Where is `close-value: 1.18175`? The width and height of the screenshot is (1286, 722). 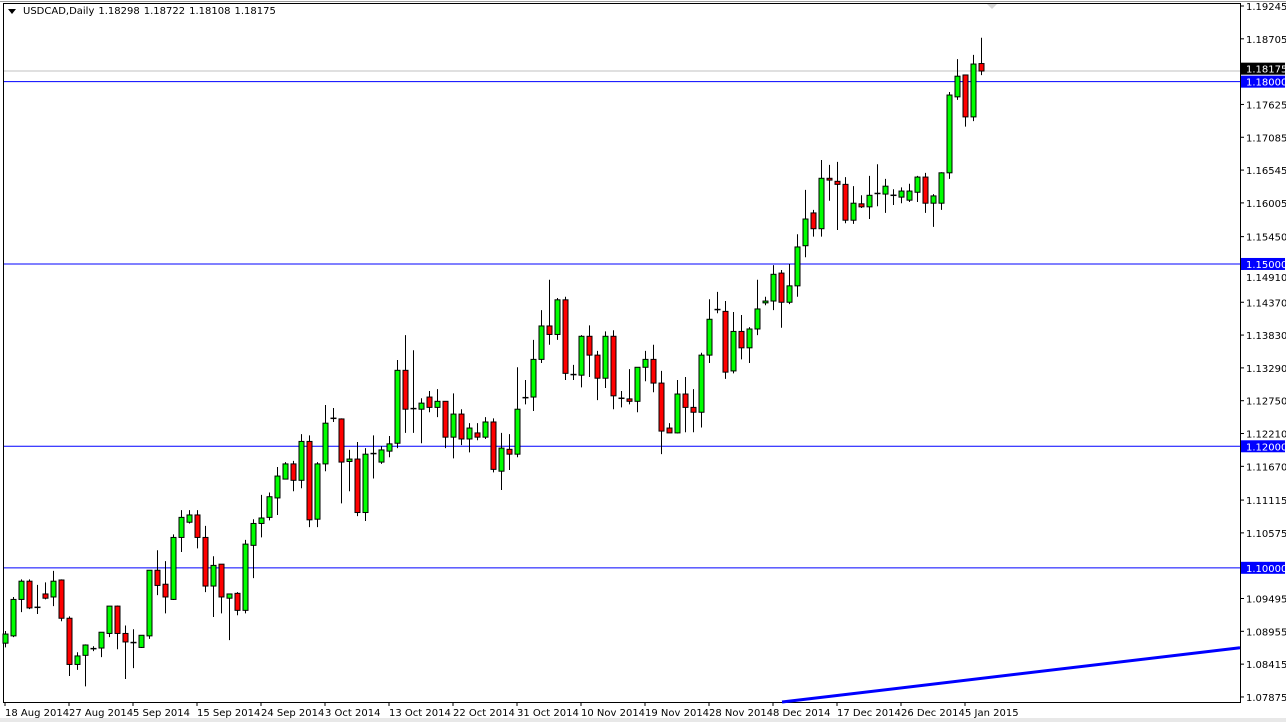 close-value: 1.18175 is located at coordinates (255, 11).